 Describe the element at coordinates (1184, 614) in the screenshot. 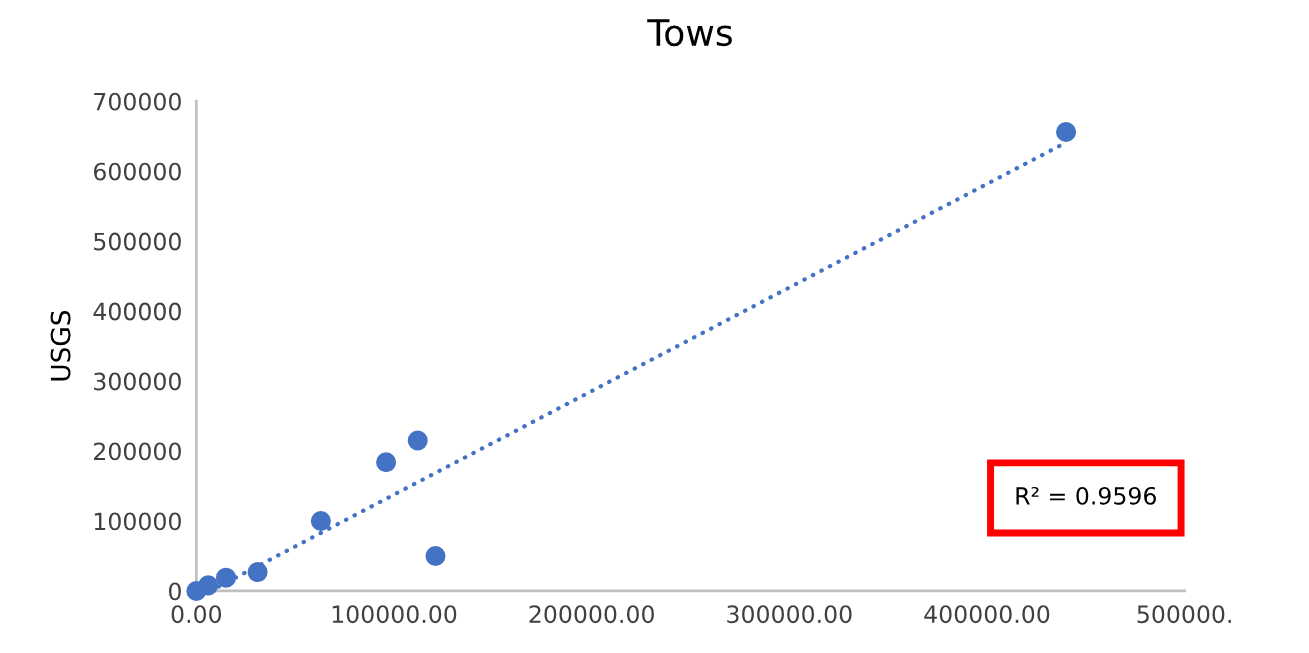

I see `x-tick-label: 500000.` at that location.